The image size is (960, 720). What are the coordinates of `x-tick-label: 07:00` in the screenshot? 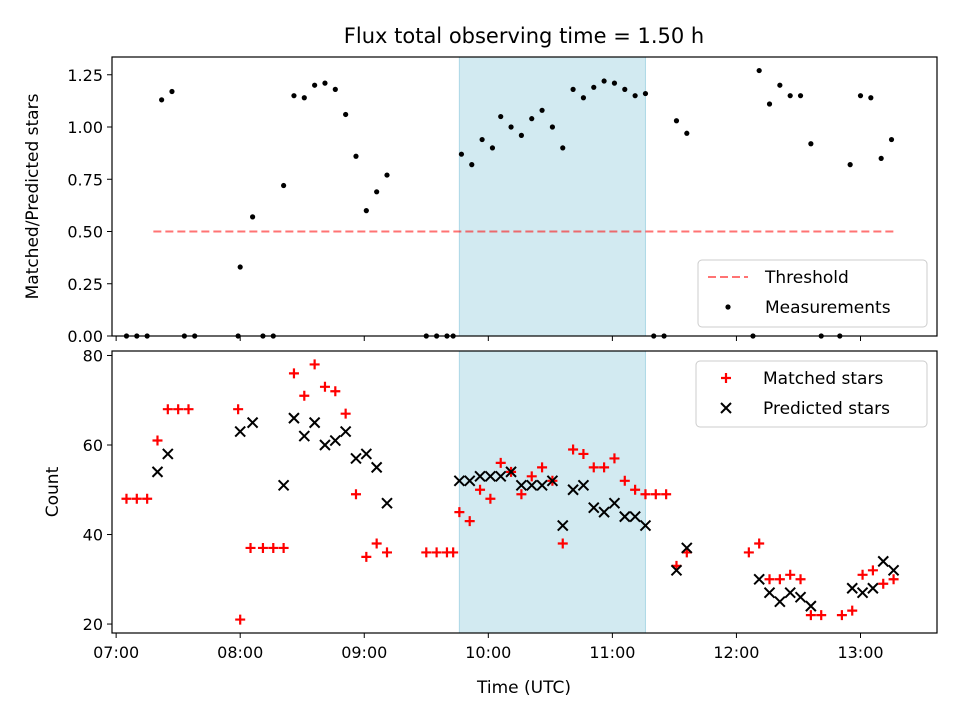 It's located at (116, 652).